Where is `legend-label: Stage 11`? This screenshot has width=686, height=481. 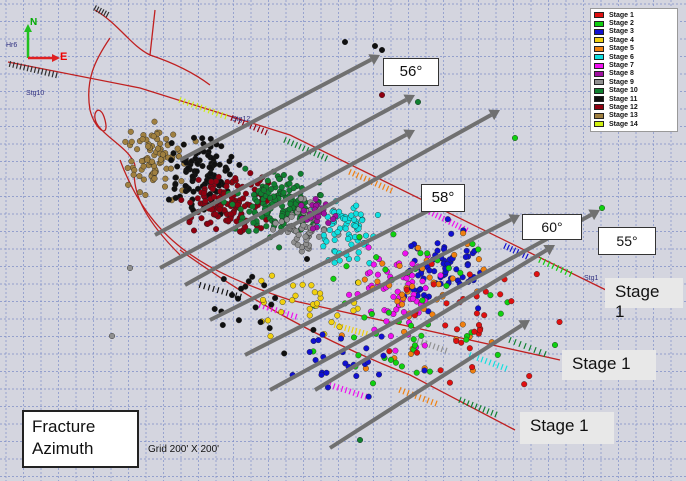 legend-label: Stage 11 is located at coordinates (623, 99).